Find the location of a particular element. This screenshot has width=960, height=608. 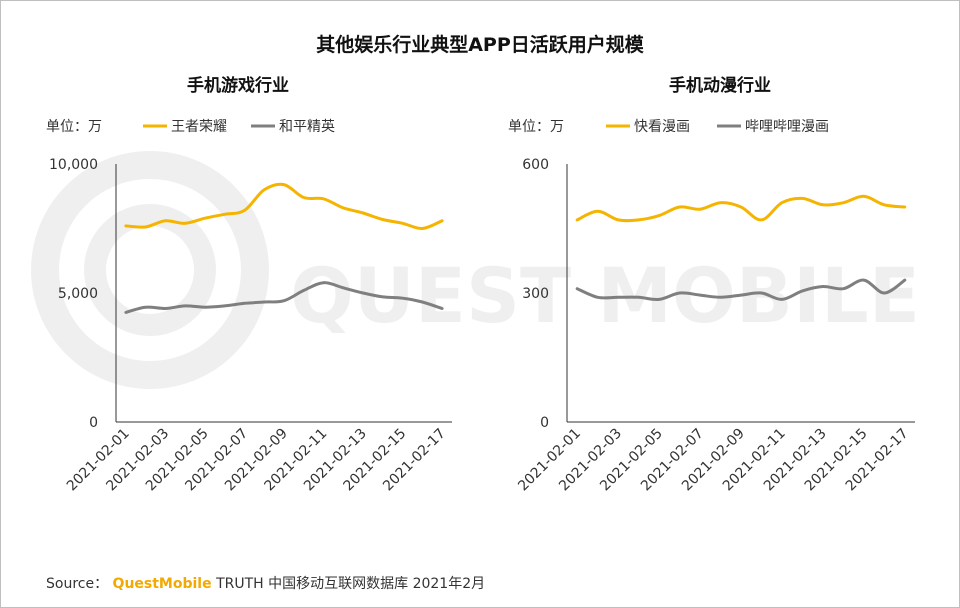

figure-title: 其他娱乐行业典型APP日活跃用户规模 is located at coordinates (480, 45).